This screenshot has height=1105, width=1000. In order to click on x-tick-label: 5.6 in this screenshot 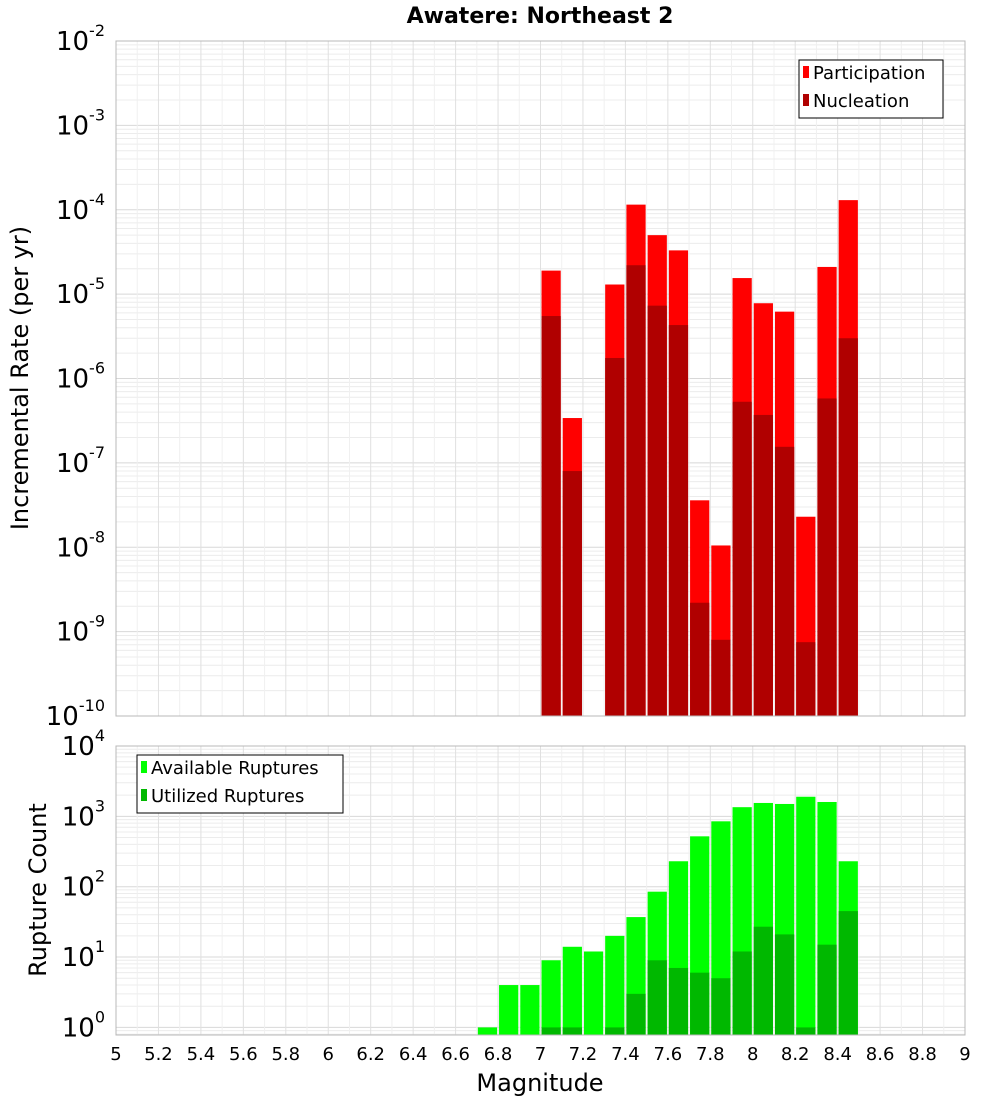, I will do `click(243, 1054)`.